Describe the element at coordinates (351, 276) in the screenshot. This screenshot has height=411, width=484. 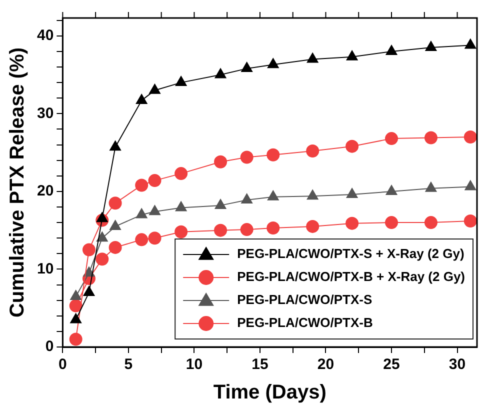
I see `legend-label: PEG-PLA/CWO/PTX-B + X-Ray (2 Gy)` at that location.